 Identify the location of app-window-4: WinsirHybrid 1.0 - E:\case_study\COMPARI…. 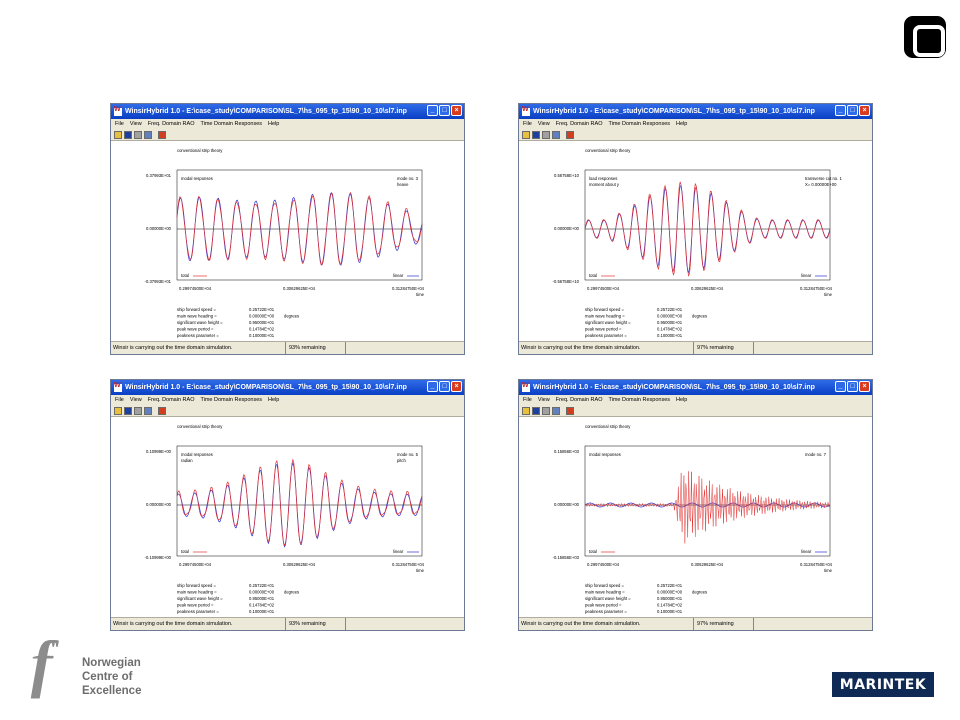
(695, 505).